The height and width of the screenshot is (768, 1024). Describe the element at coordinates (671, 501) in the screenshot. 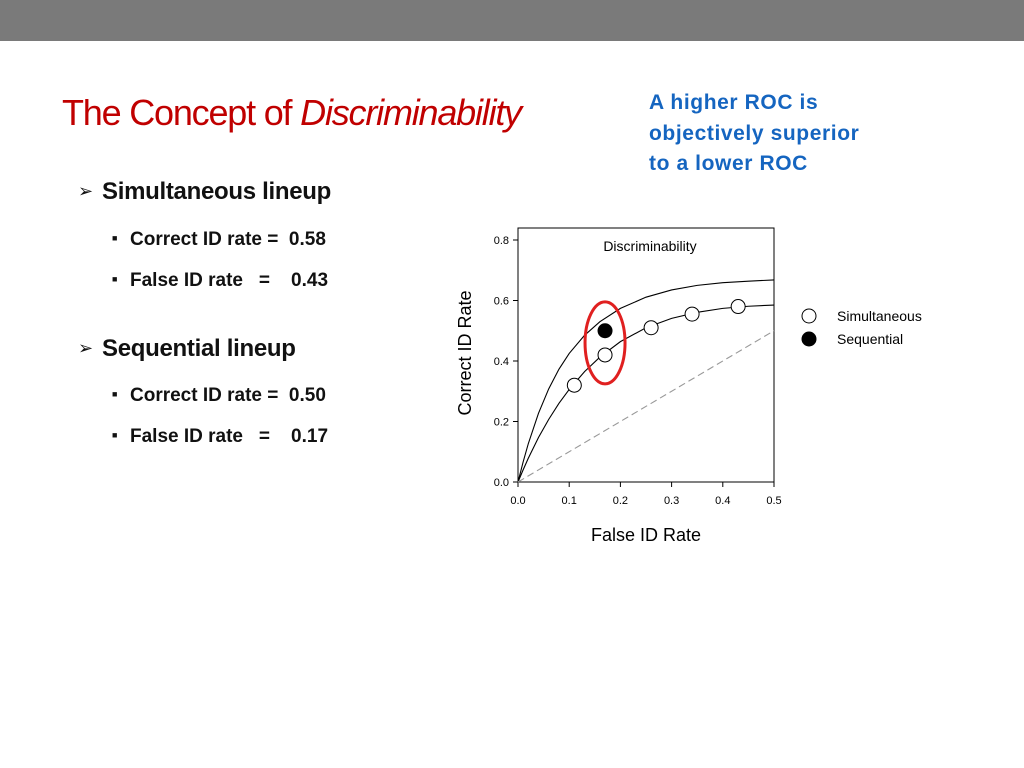

I see `x-tick-label: 0.3` at that location.